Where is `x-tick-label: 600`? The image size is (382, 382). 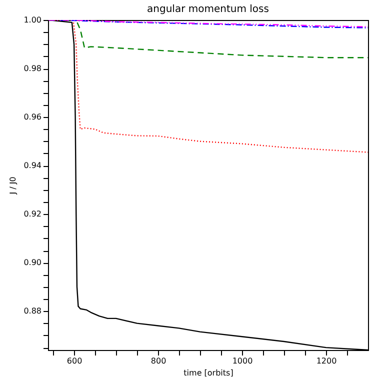
x-tick-label: 600 is located at coordinates (74, 361).